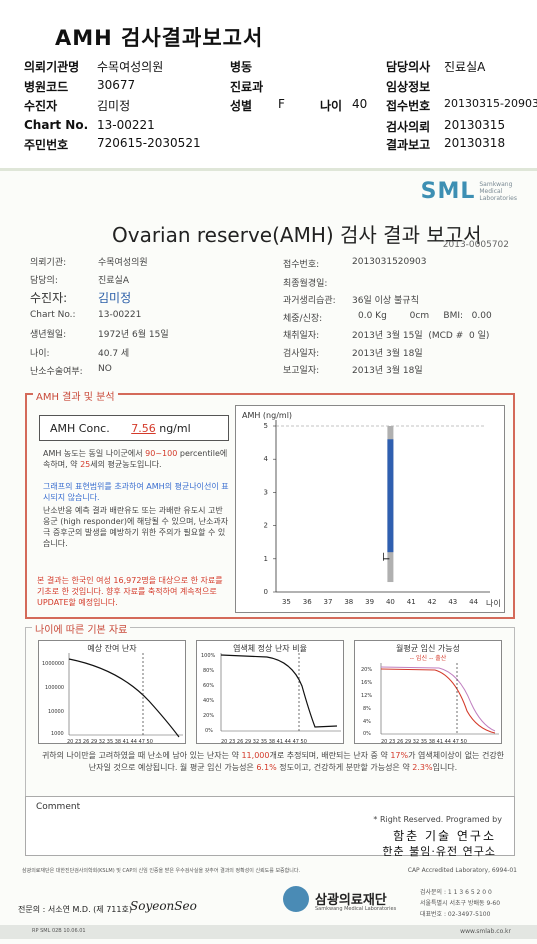 This screenshot has height=944, width=537. Describe the element at coordinates (367, 734) in the screenshot. I see `preg-y5: 0%` at that location.